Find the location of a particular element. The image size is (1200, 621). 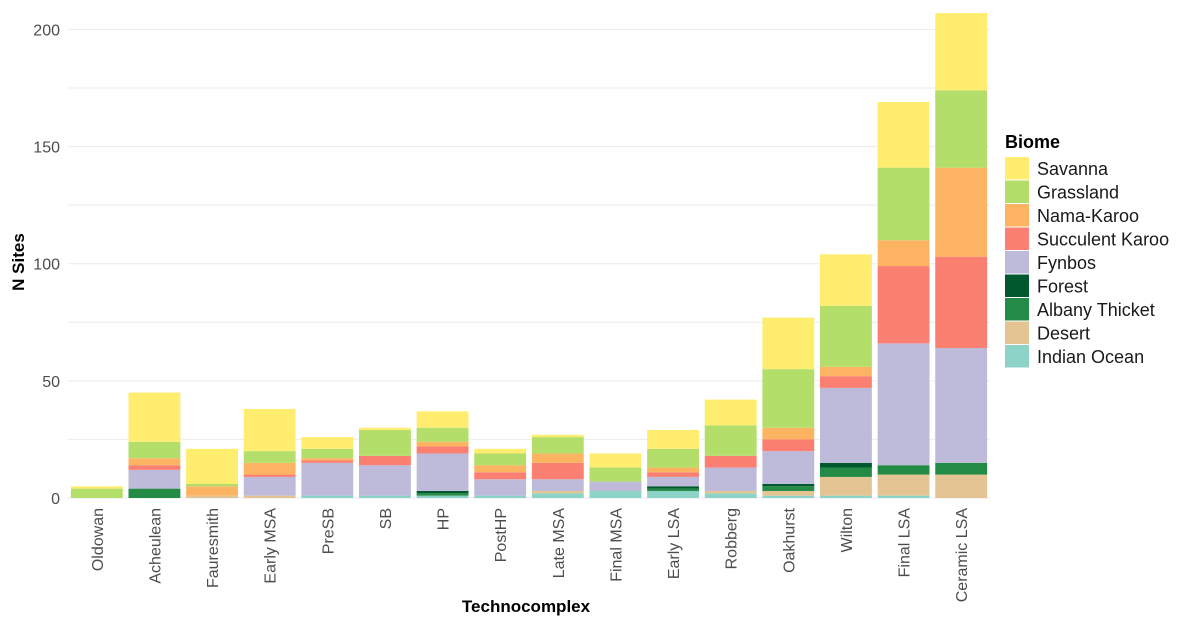

x-tick-label: Ceramic LSA is located at coordinates (962, 555).